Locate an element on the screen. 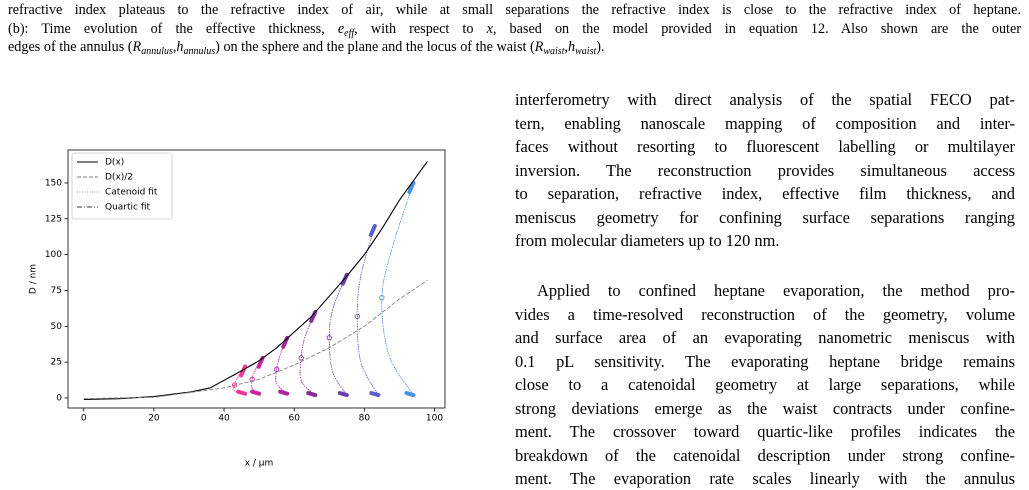  series-line is located at coordinates (255, 340).